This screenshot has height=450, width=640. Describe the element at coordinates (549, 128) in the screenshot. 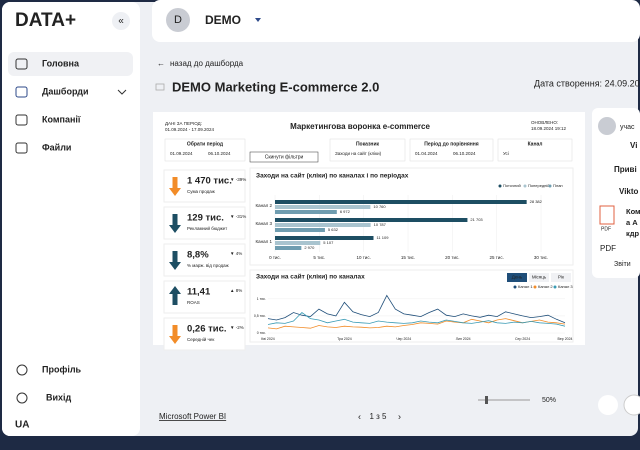

I see `updated: 18.09.2024 19:12` at that location.